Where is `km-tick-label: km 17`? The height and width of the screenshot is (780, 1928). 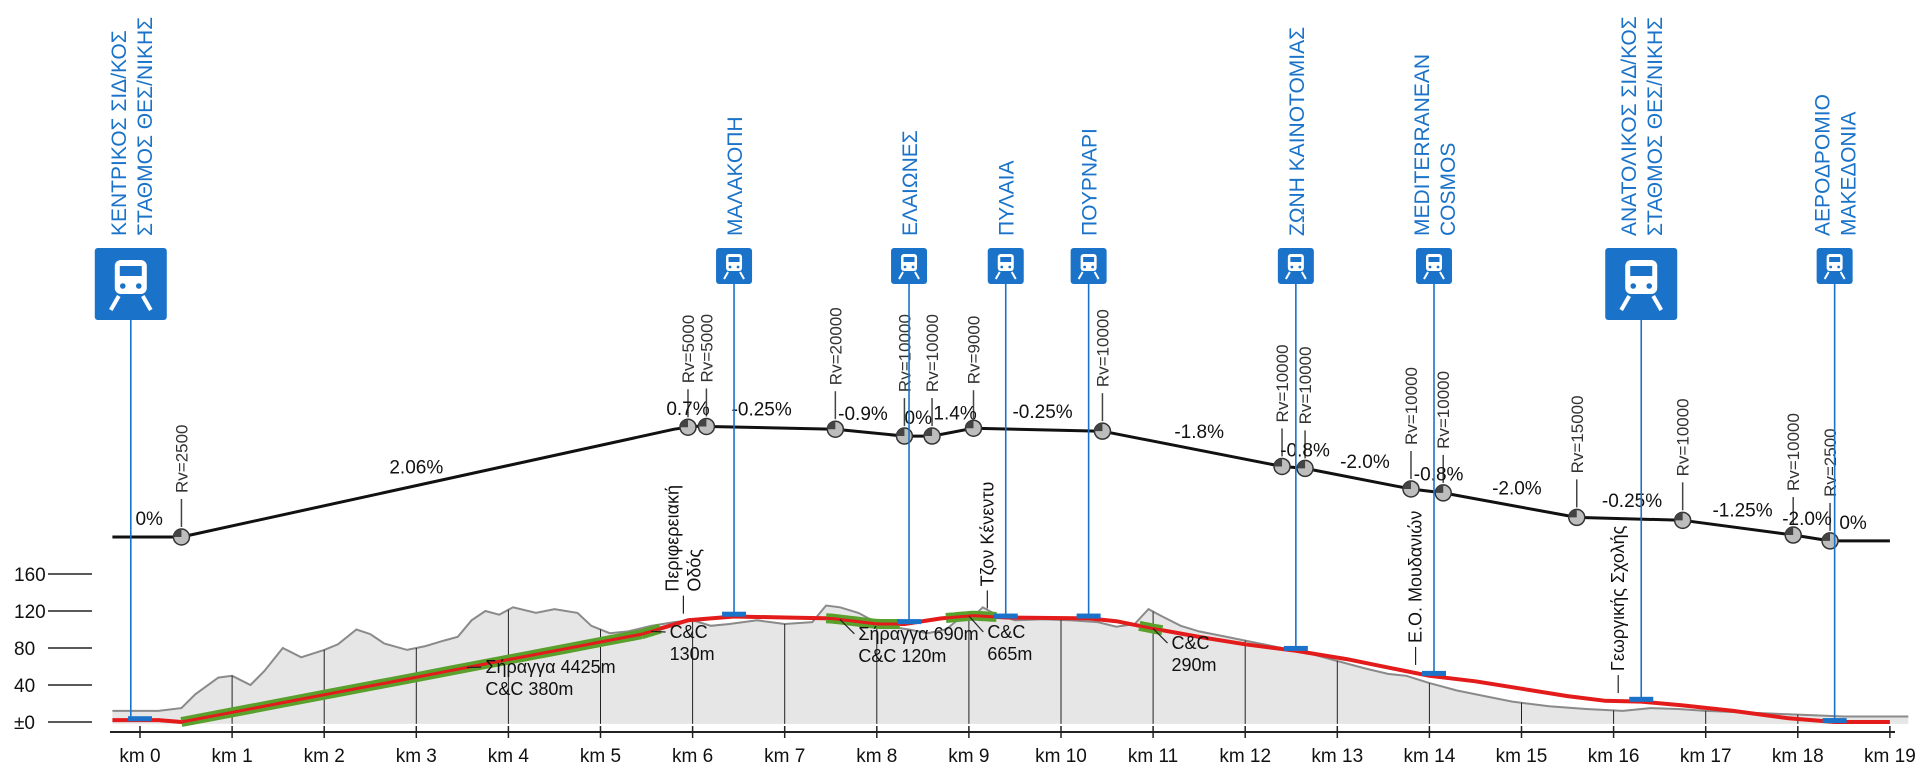
km-tick-label: km 17 is located at coordinates (1706, 756).